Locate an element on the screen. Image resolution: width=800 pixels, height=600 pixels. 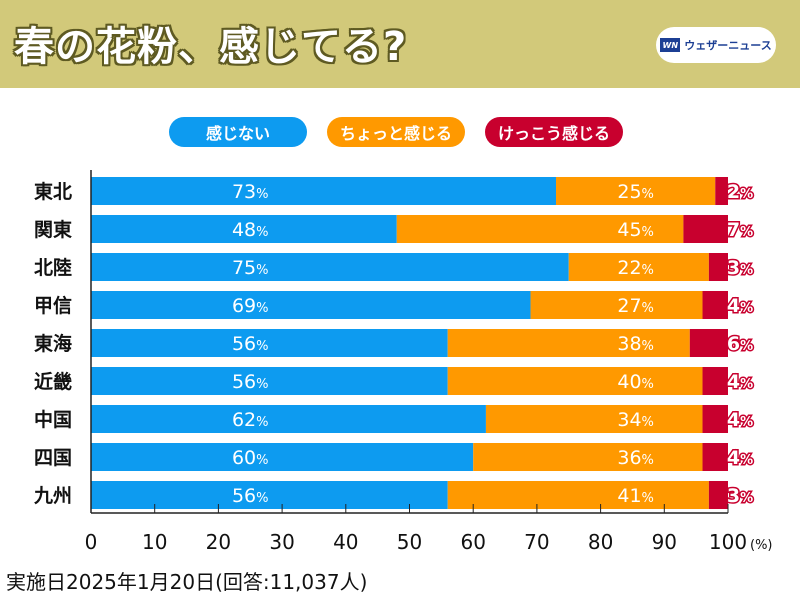
survey-footnote: 実施日2025年1月20日(回答:11,037人) is located at coordinates (187, 582).